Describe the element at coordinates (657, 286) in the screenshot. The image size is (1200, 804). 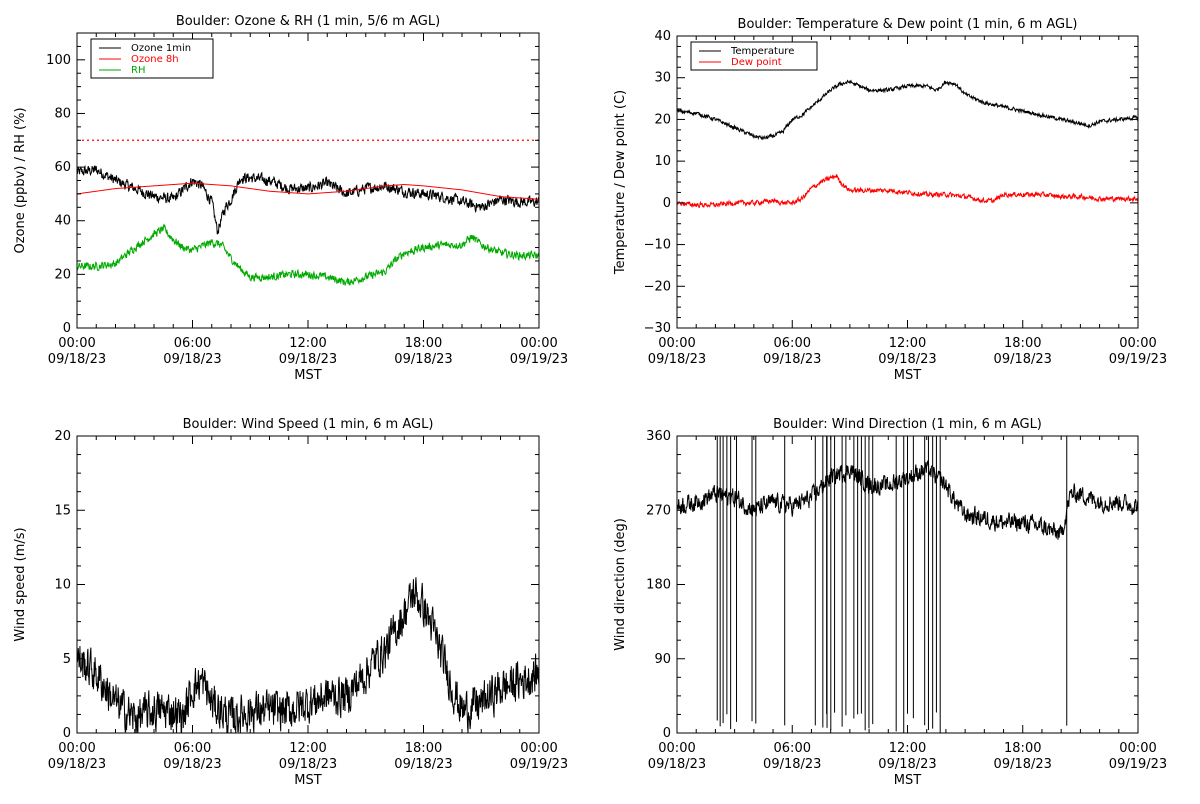
I see `y-tick-label: −20` at that location.